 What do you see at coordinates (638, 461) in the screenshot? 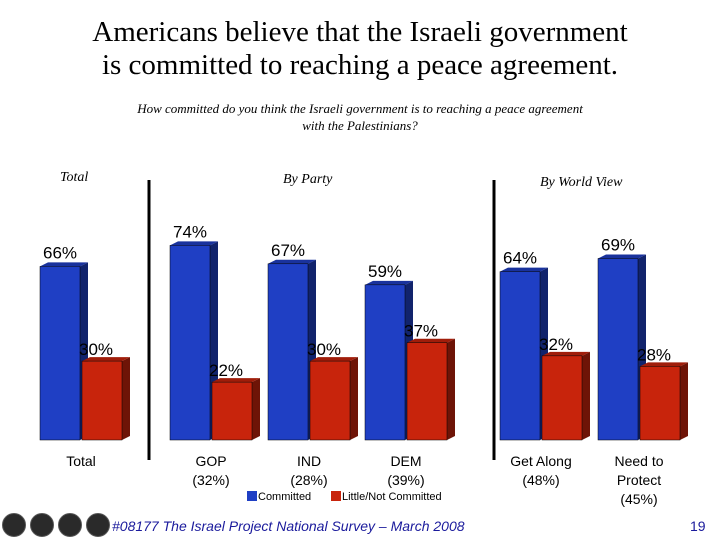
I see `category-label: Need to` at bounding box center [638, 461].